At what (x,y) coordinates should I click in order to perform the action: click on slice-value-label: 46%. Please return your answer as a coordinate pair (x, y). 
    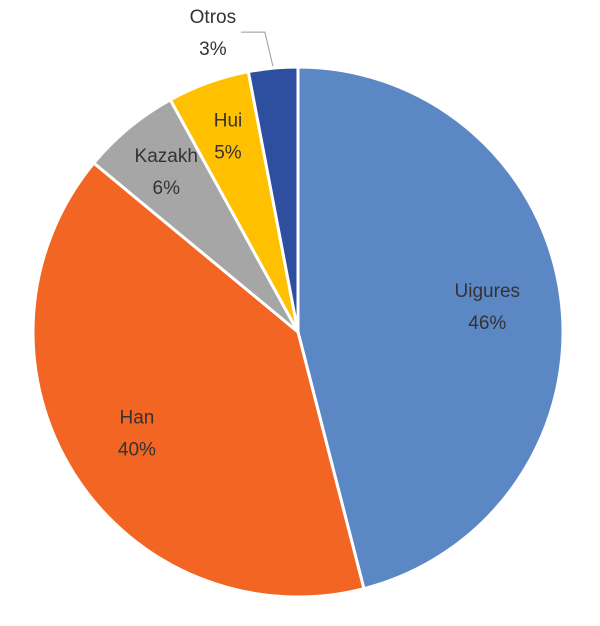
    Looking at the image, I should click on (487, 323).